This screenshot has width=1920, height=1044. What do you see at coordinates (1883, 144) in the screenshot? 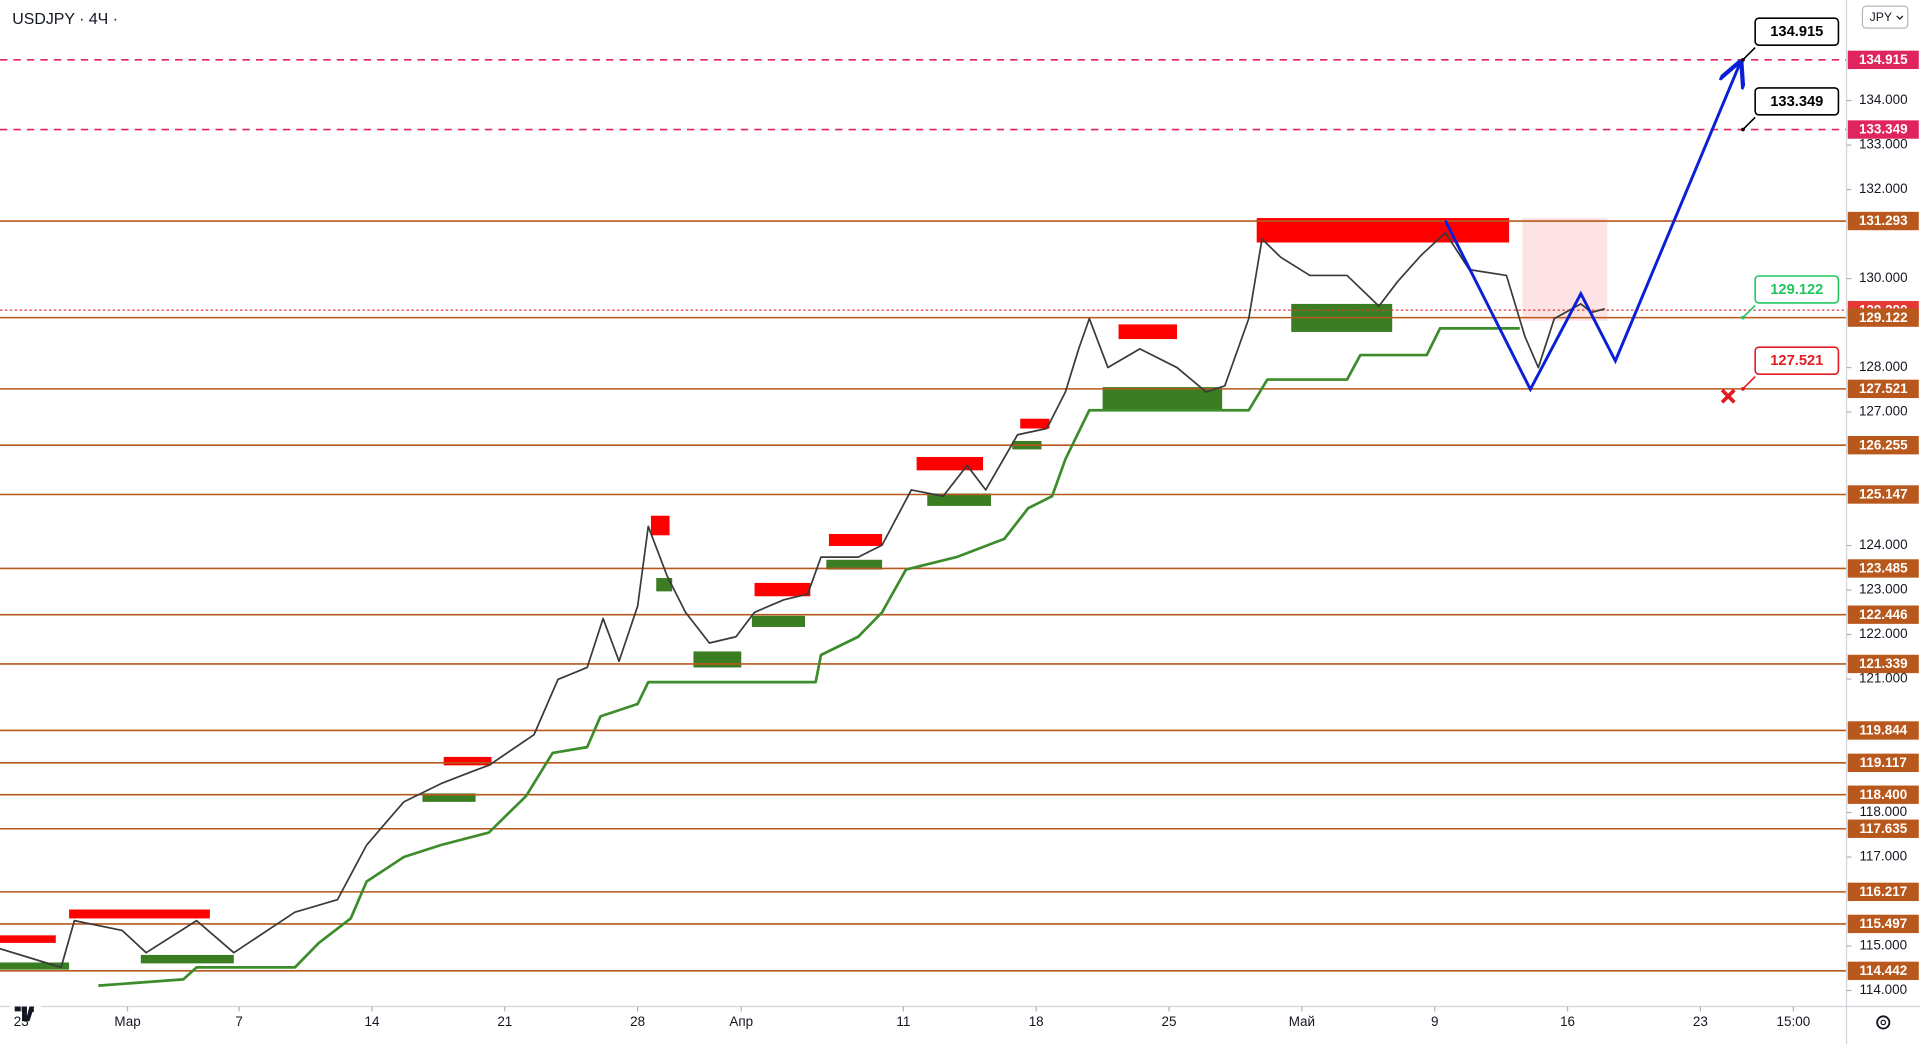
I see `y-tick-label: 133.000` at bounding box center [1883, 144].